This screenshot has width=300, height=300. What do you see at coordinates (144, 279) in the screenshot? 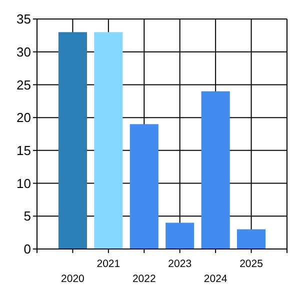
I see `x-tick-label: 2022` at bounding box center [144, 279].